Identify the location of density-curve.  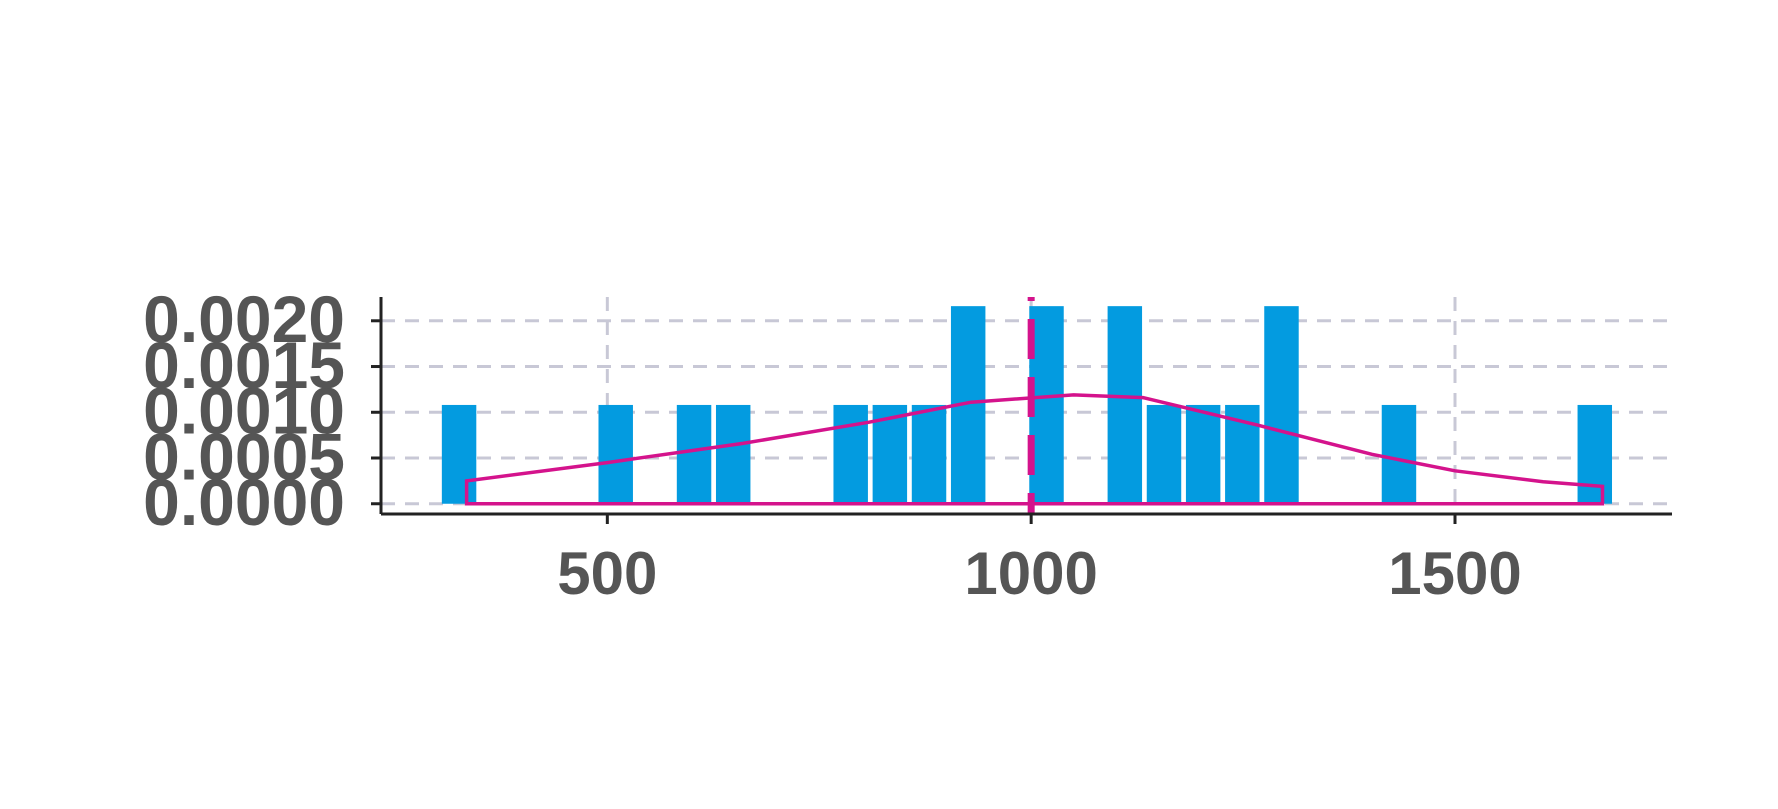
(1034, 449).